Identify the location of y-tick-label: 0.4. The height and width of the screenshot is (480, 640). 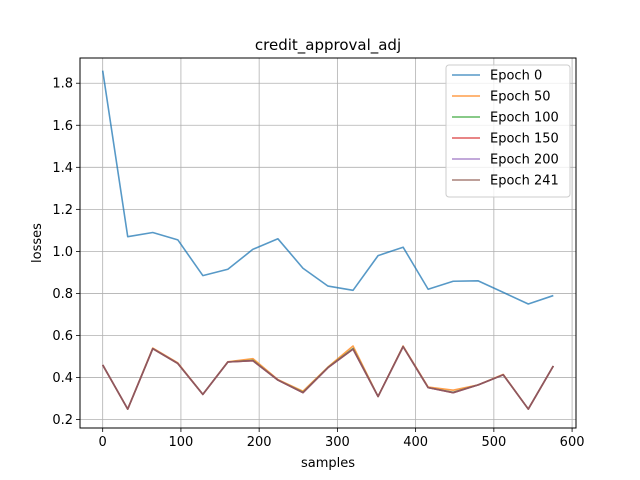
(62, 378).